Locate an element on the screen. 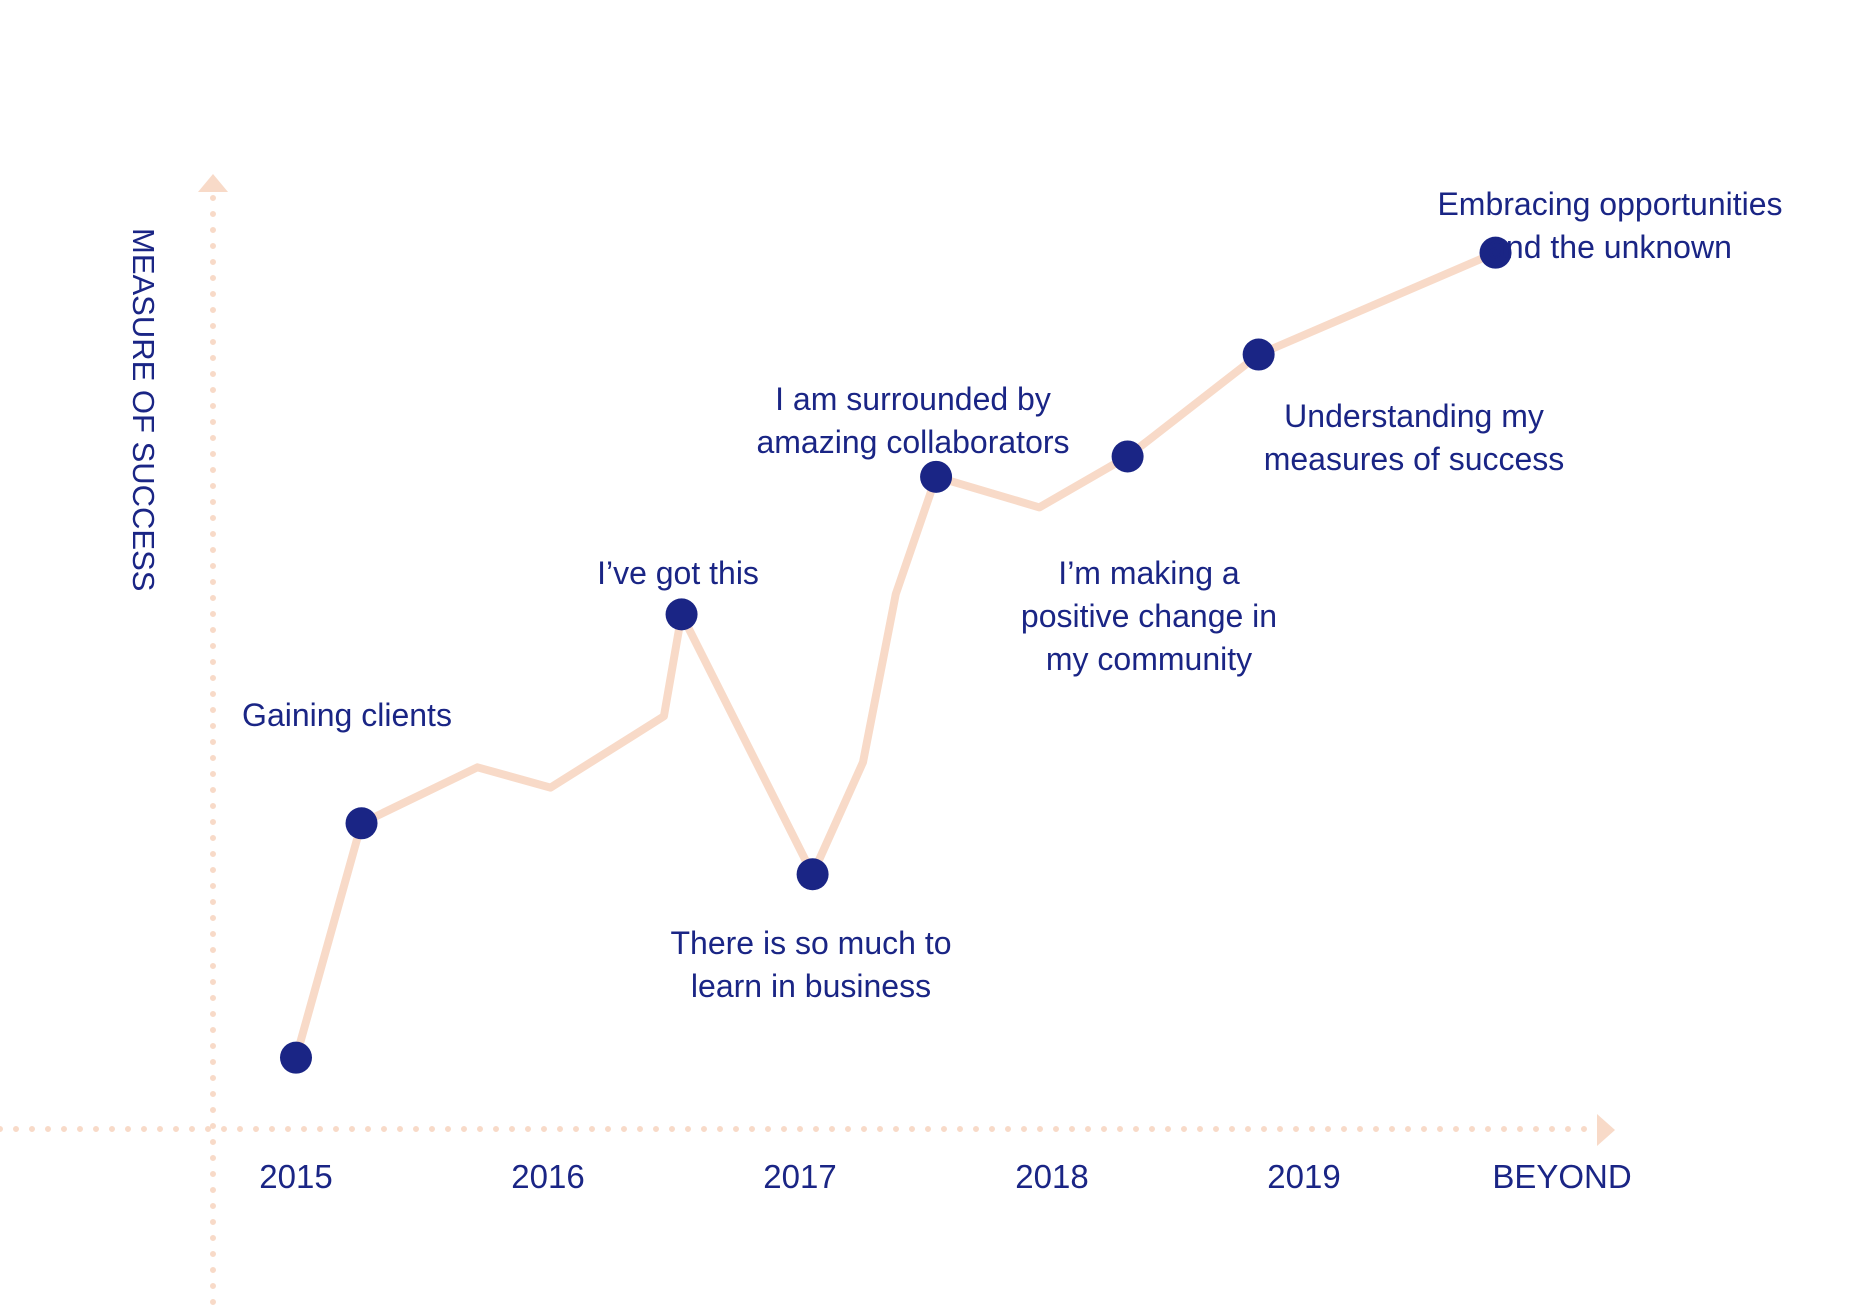  milestone-label-3-line-1: I’ve got this is located at coordinates (678, 573).